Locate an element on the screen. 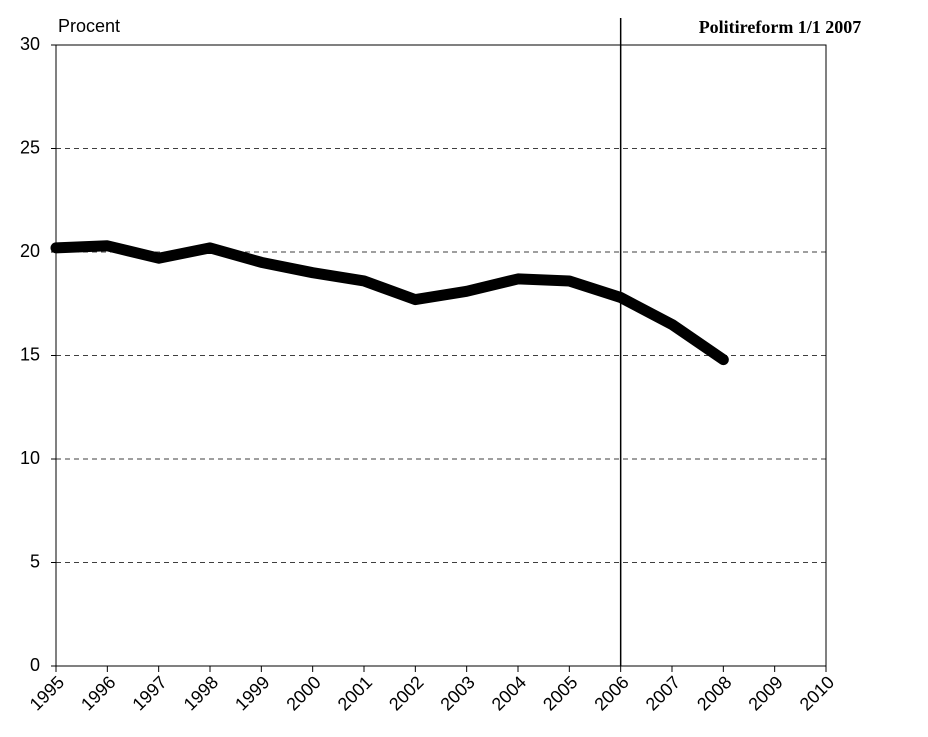 Image resolution: width=928 pixels, height=737 pixels. reference-label: Politireform 1/1 2007 is located at coordinates (780, 27).